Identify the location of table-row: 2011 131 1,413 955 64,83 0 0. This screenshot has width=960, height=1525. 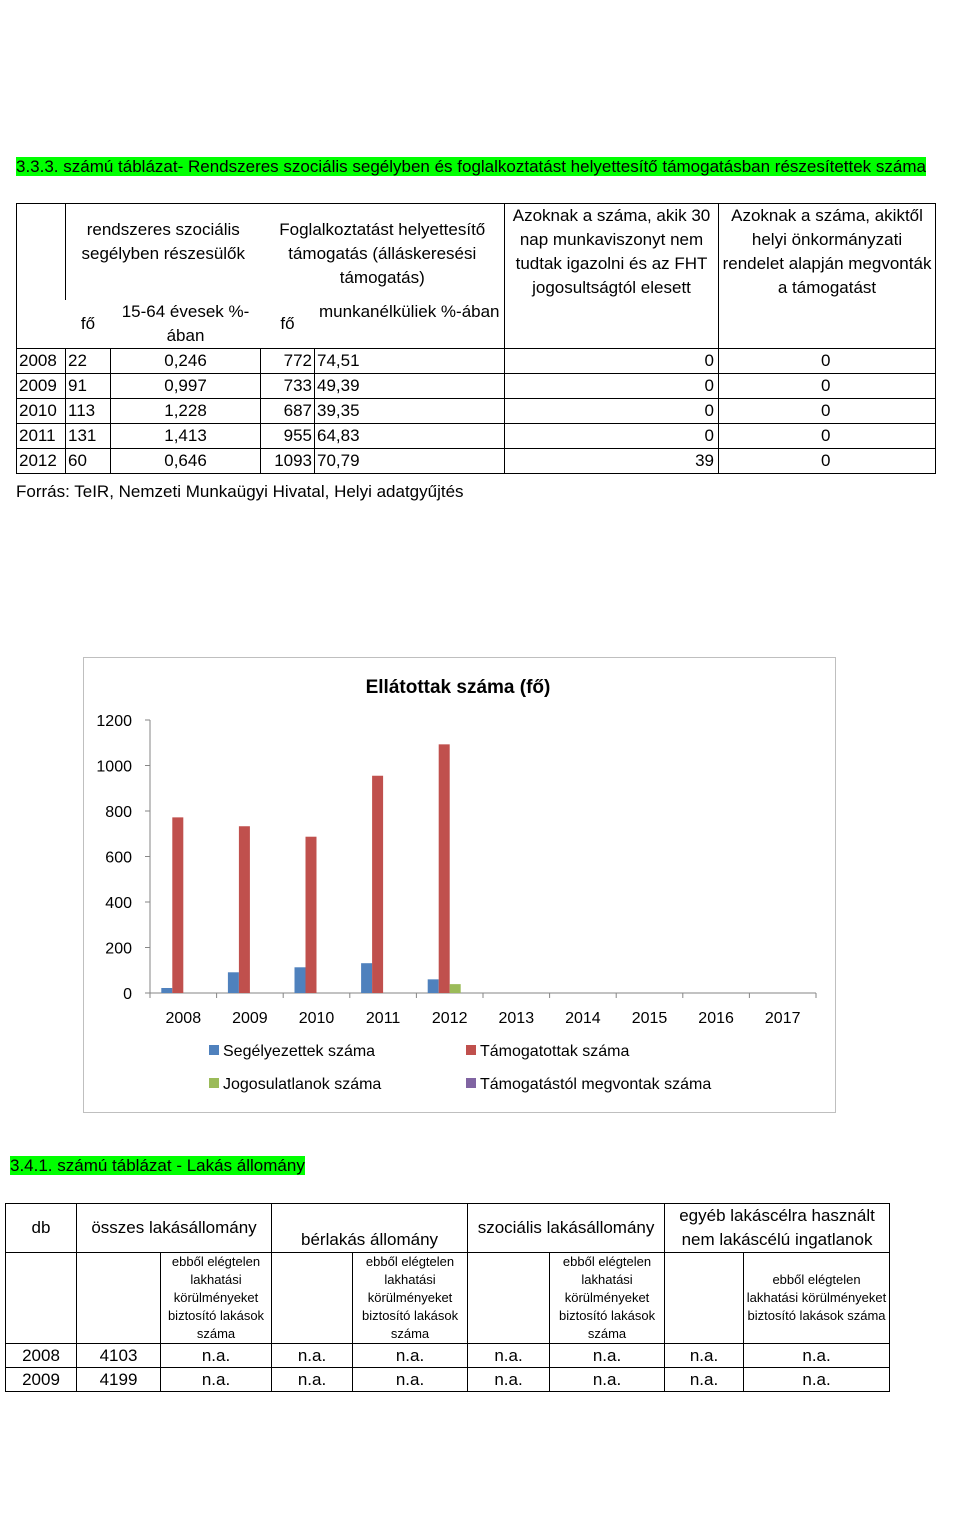
(476, 436).